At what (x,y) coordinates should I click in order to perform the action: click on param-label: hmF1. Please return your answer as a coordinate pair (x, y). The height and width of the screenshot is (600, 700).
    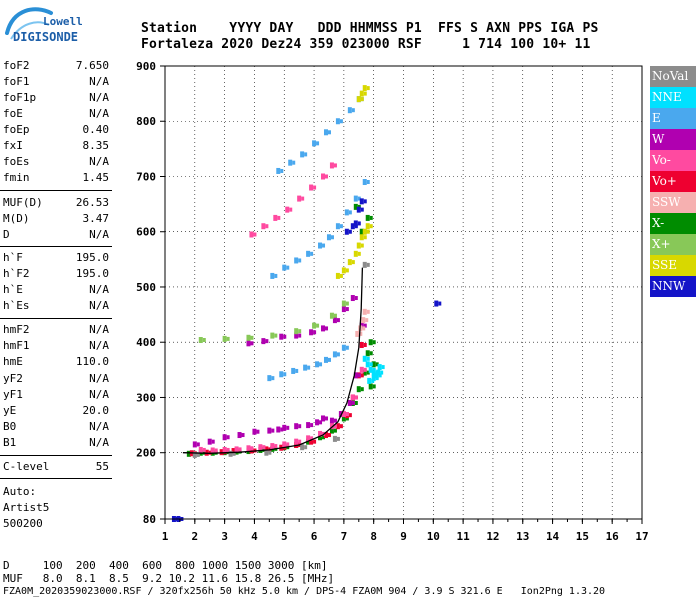
    Looking at the image, I should click on (16, 345).